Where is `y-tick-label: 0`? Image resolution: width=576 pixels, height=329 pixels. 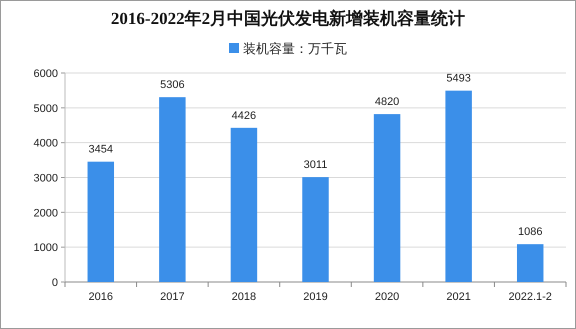 y-tick-label: 0 is located at coordinates (55, 283).